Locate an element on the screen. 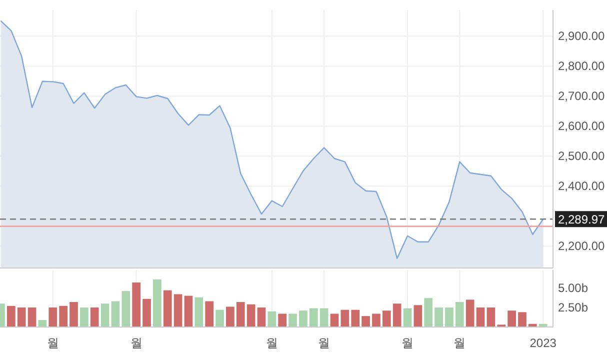  y-tick-label: 2,500.00 is located at coordinates (582, 156).